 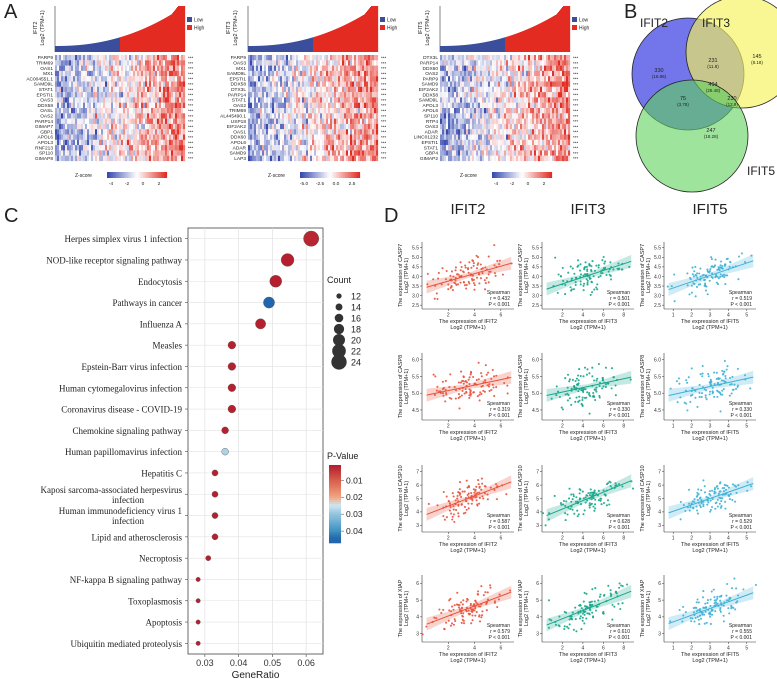 I want to click on size-legend-dot, so click(x=339, y=362).